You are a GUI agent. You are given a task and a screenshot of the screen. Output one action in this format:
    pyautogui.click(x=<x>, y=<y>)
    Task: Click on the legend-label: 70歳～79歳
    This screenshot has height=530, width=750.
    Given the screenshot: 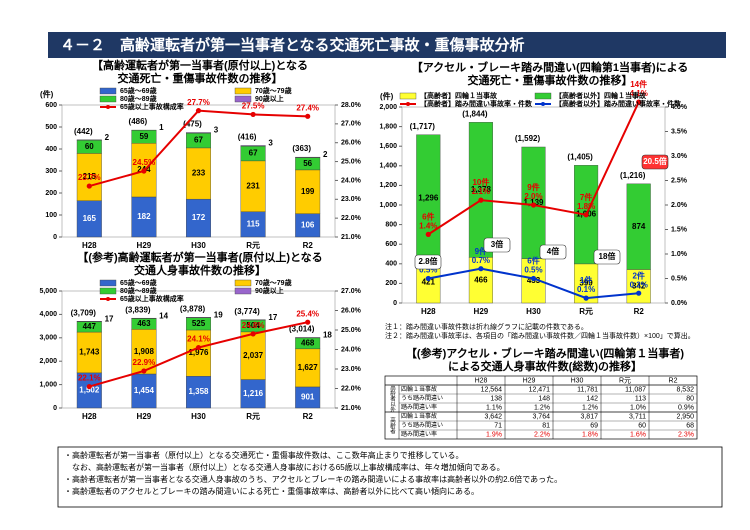 What is the action you would take?
    pyautogui.click(x=273, y=282)
    